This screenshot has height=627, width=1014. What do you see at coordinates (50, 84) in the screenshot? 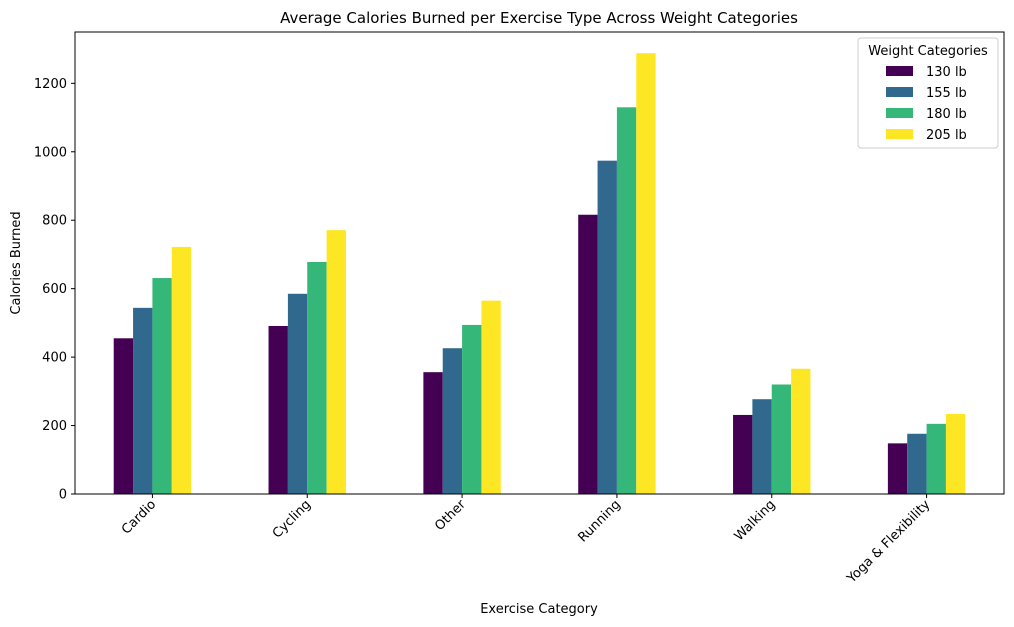
I see `y-tick-label: 1200` at bounding box center [50, 84].